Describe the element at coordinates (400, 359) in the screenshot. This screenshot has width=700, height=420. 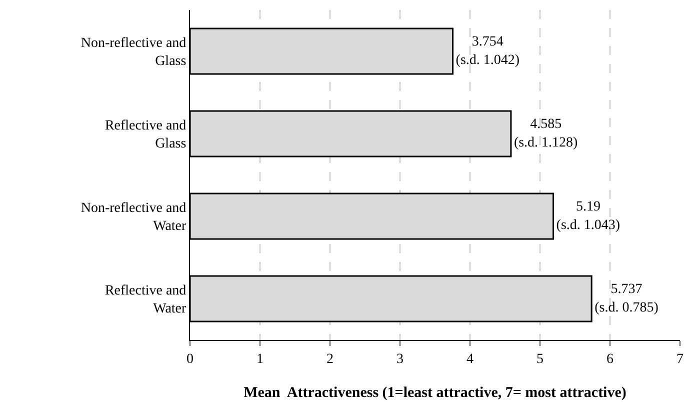
I see `x-tick-label: 3` at that location.